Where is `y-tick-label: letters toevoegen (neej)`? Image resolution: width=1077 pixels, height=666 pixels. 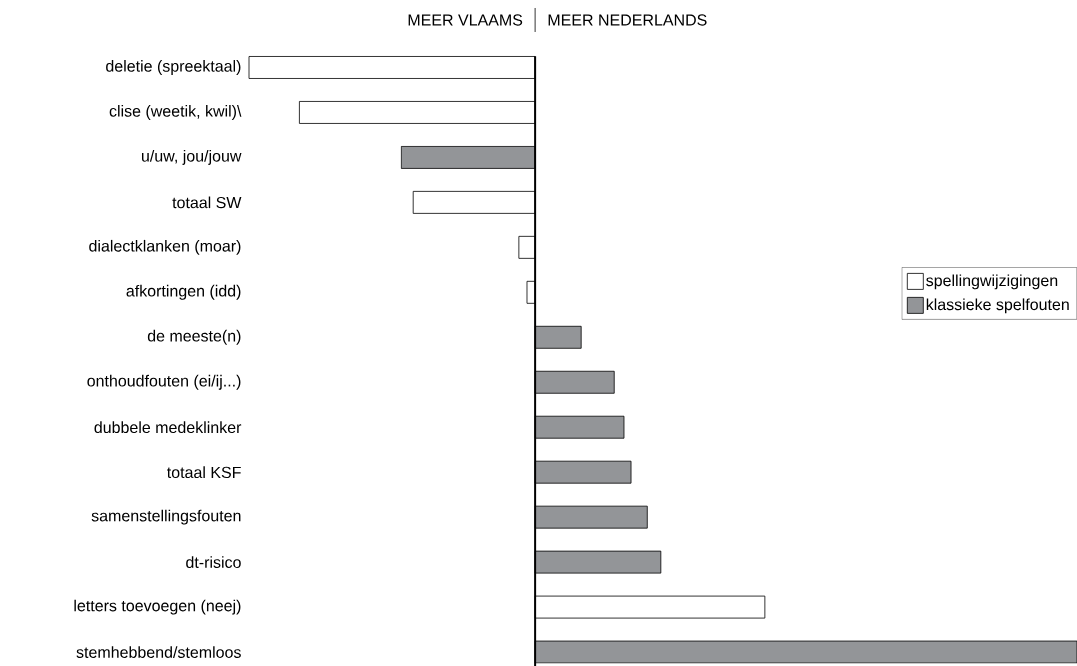
y-tick-label: letters toevoegen (neej) is located at coordinates (157, 607).